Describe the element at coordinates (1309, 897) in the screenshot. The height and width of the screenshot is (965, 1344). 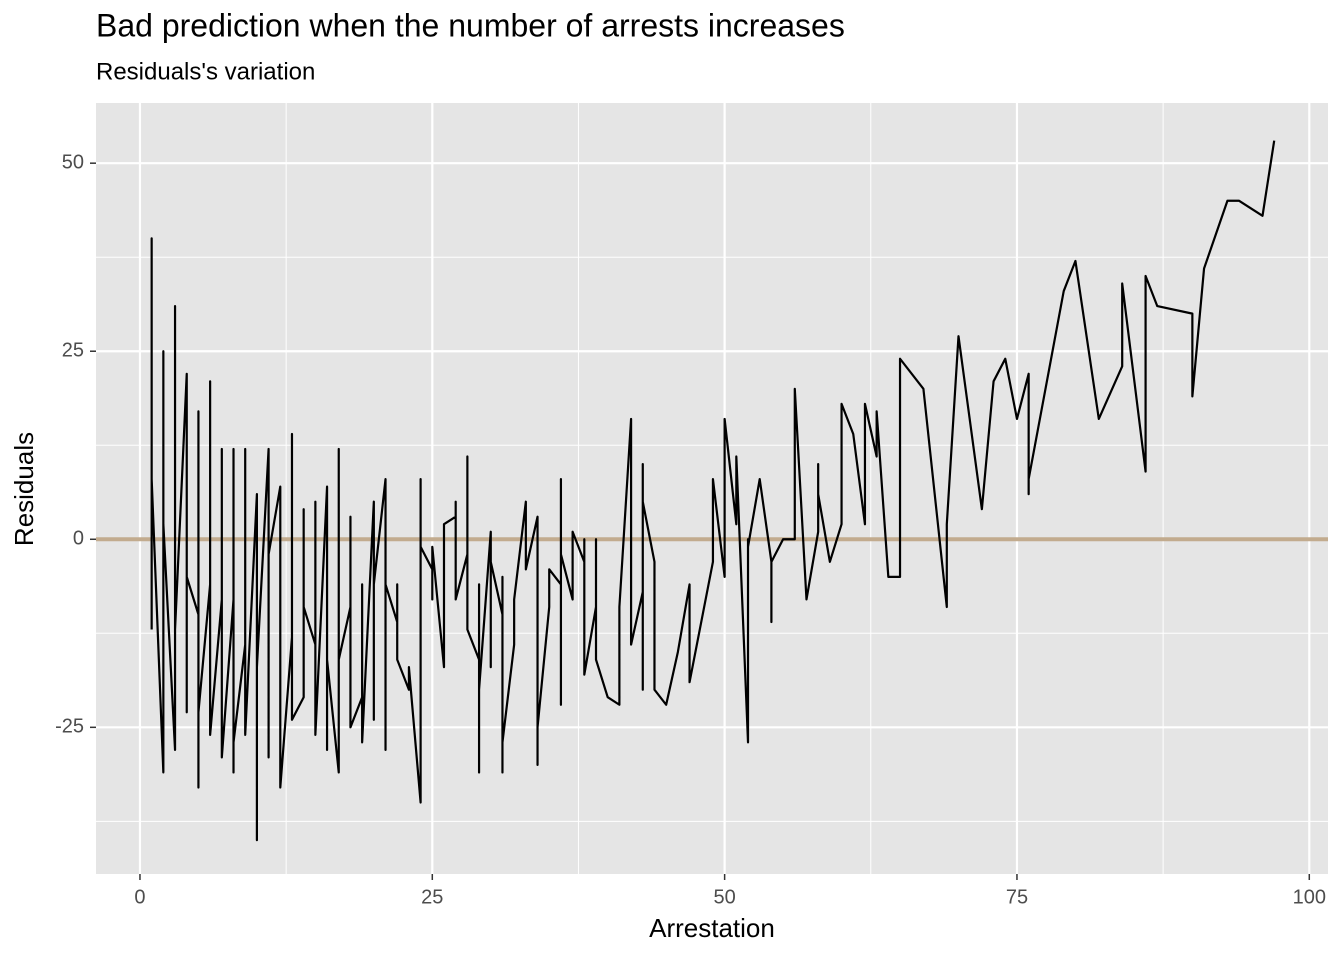
I see `x-tick-label: 100` at that location.